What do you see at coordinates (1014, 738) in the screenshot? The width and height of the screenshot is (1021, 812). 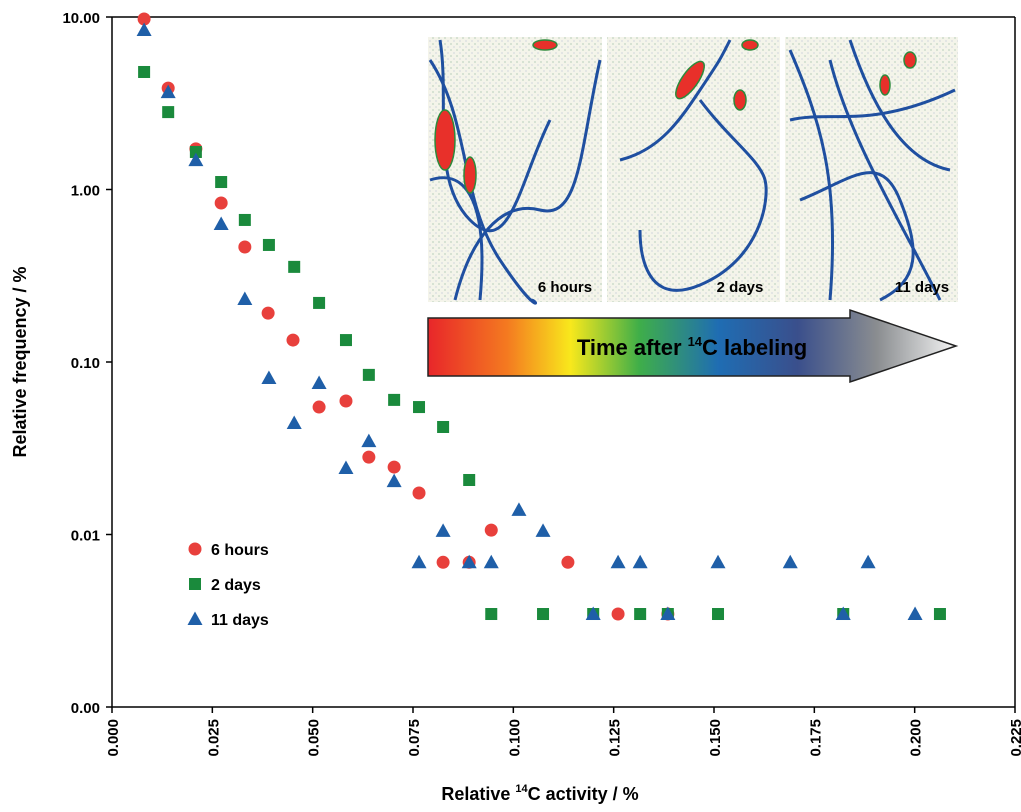 I see `x-tick-label: 0.225` at bounding box center [1014, 738].